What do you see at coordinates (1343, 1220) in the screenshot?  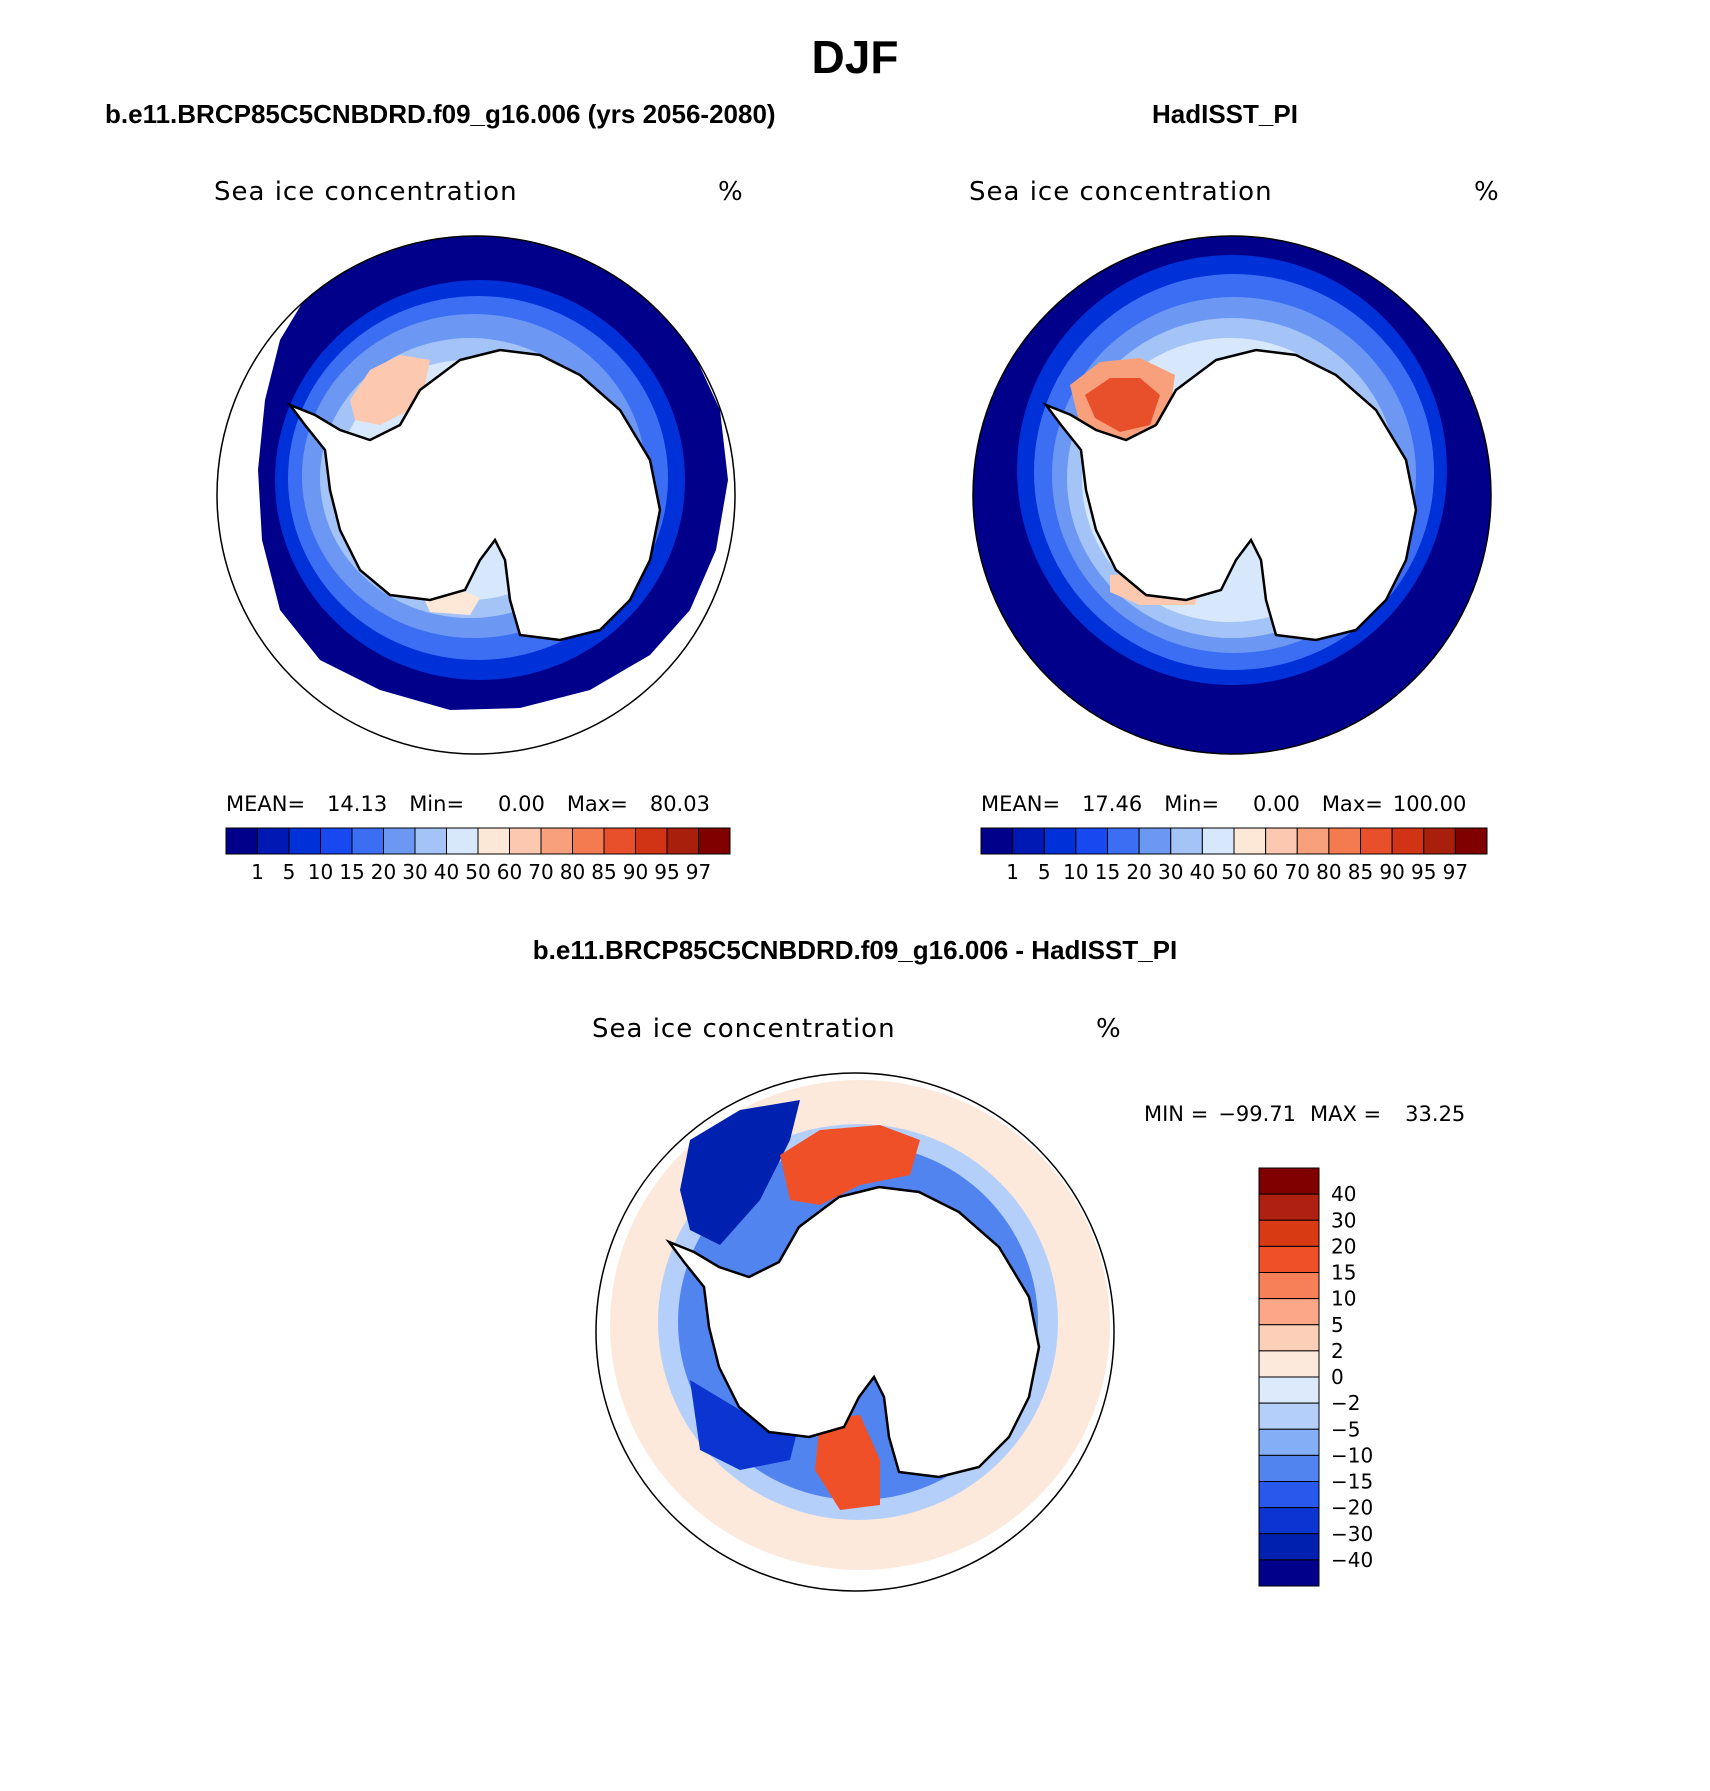 I see `colorbar-3-tick-label: 30` at bounding box center [1343, 1220].